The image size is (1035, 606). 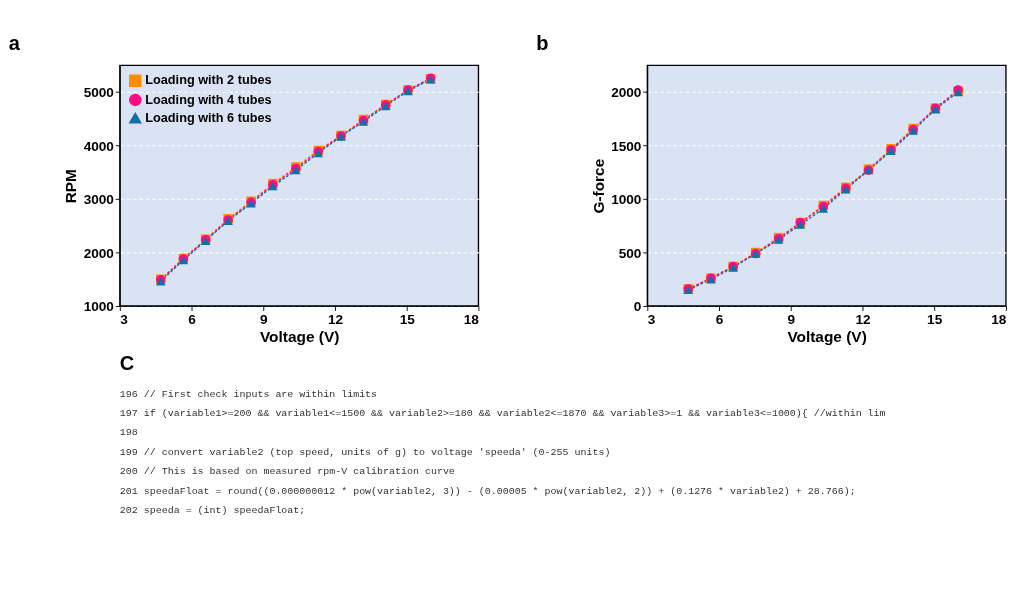 What do you see at coordinates (502, 413) in the screenshot?
I see `text: 197 if (variable1>=200 && variable1<=1500 && variable2>=180 && variable2<=1870 && variable3>=1 && variable3<=1000){ //within lim` at bounding box center [502, 413].